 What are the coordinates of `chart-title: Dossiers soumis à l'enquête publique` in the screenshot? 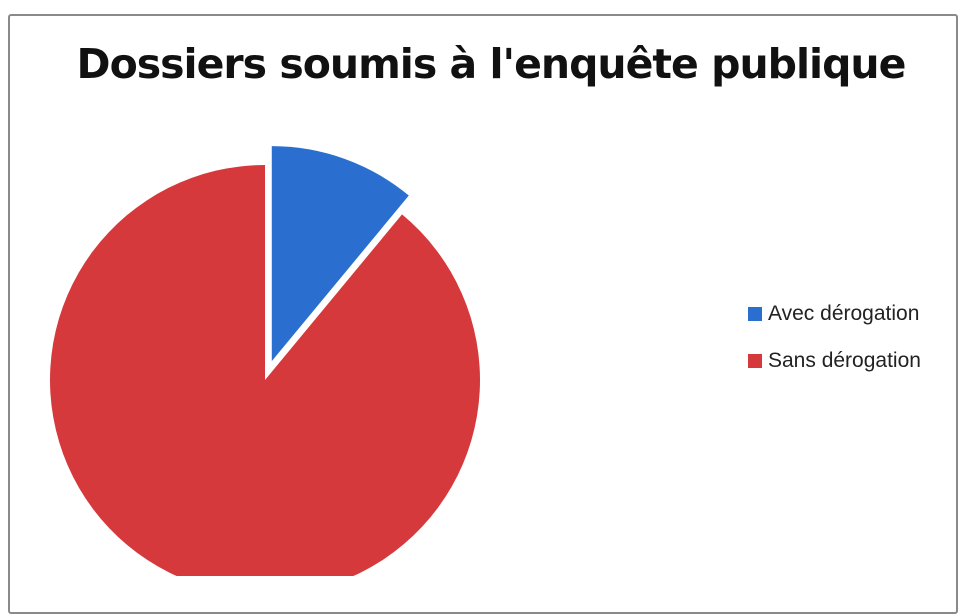 It's located at (491, 64).